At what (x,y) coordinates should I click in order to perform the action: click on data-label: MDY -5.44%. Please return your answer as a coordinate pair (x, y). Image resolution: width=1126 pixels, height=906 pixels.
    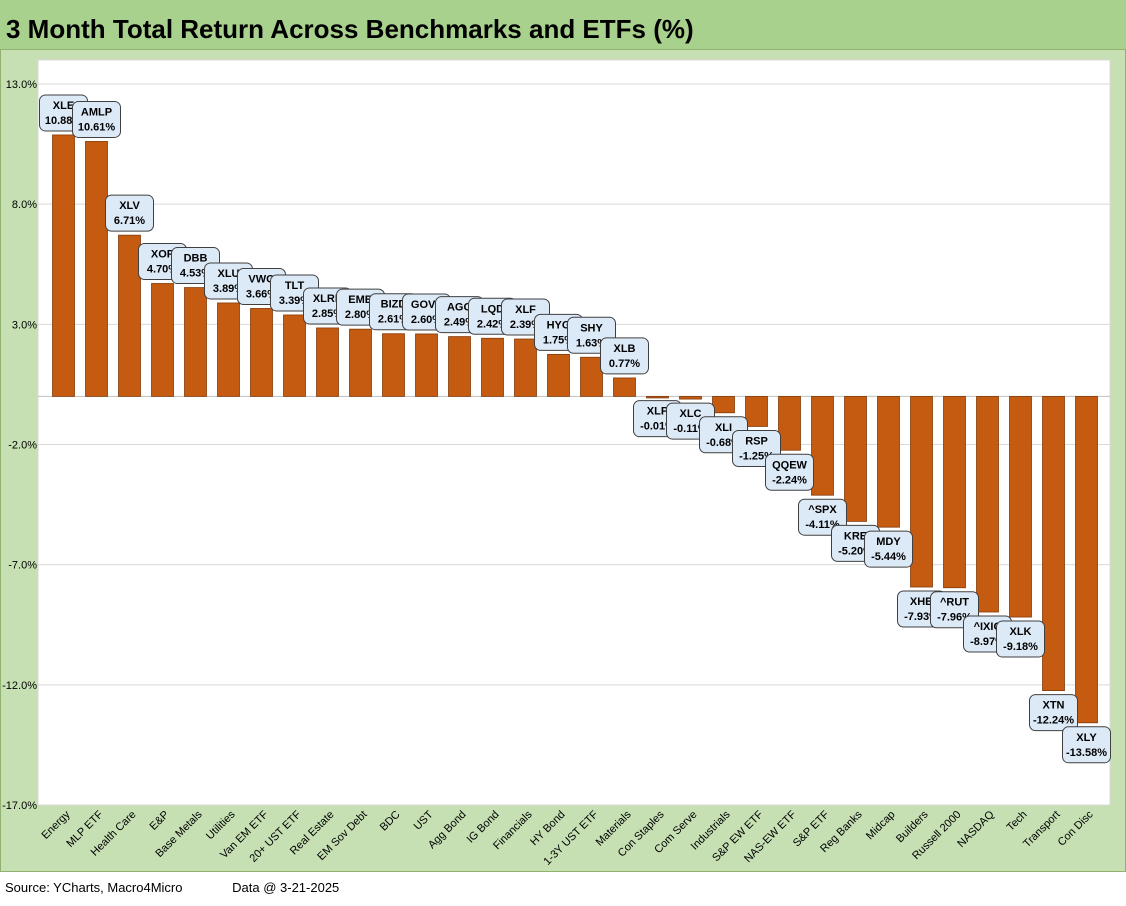
    Looking at the image, I should click on (888, 549).